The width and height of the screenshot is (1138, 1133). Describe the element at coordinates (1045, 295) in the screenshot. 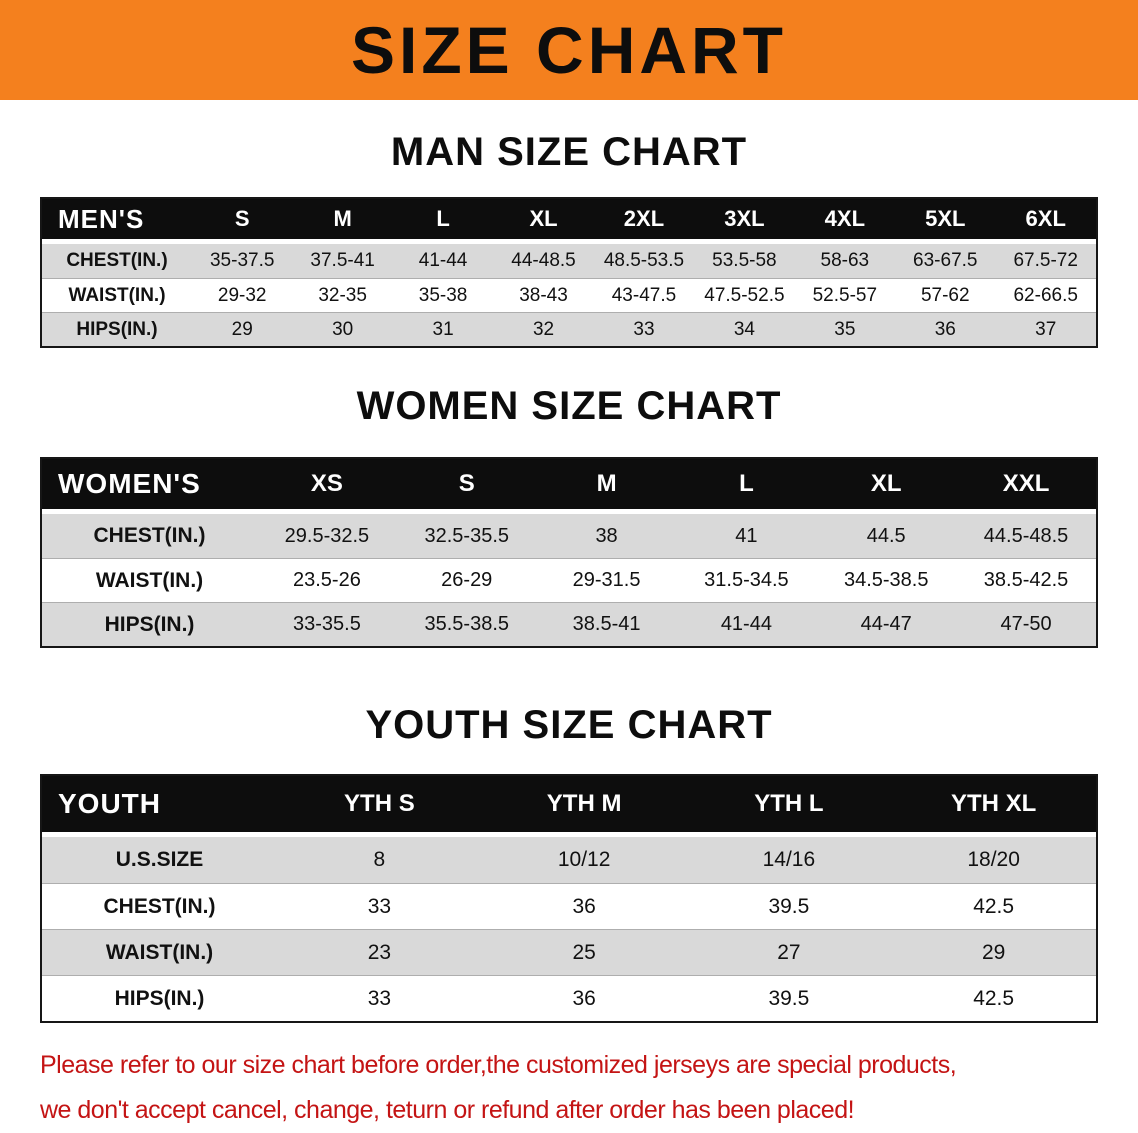

I see `size-value: 62-66.5` at that location.